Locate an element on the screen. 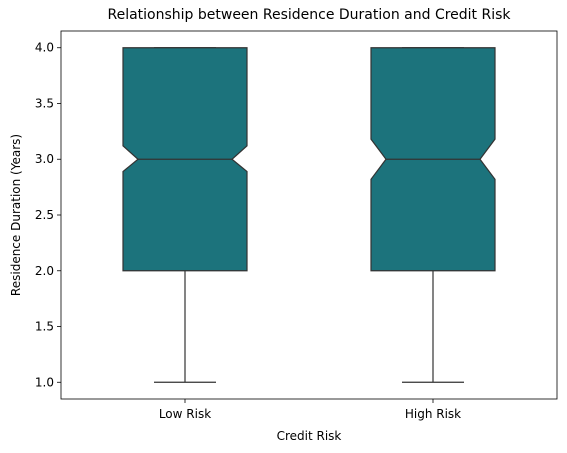 This screenshot has width=567, height=453. y-tick-label: 1.5 is located at coordinates (44, 327).